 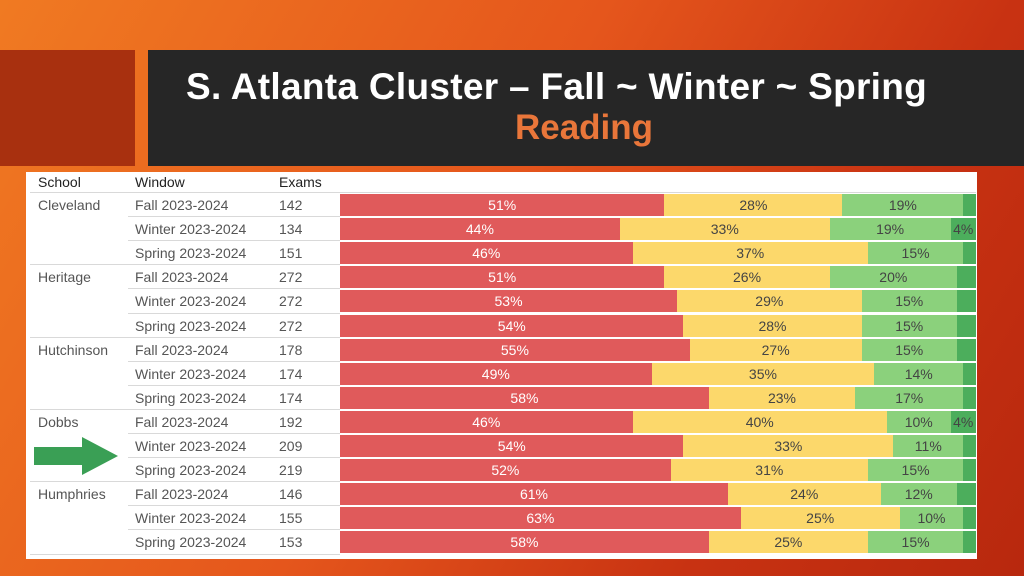 I want to click on bar-data-label: 52%, so click(x=505, y=470).